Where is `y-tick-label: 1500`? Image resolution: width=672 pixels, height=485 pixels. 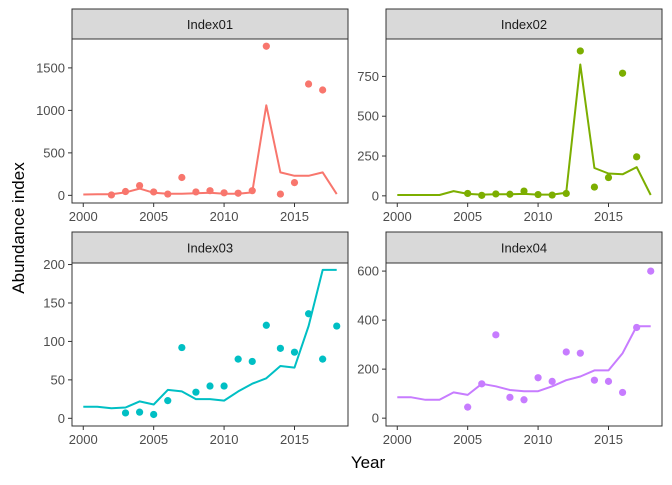
y-tick-label: 1500 is located at coordinates (50, 67).